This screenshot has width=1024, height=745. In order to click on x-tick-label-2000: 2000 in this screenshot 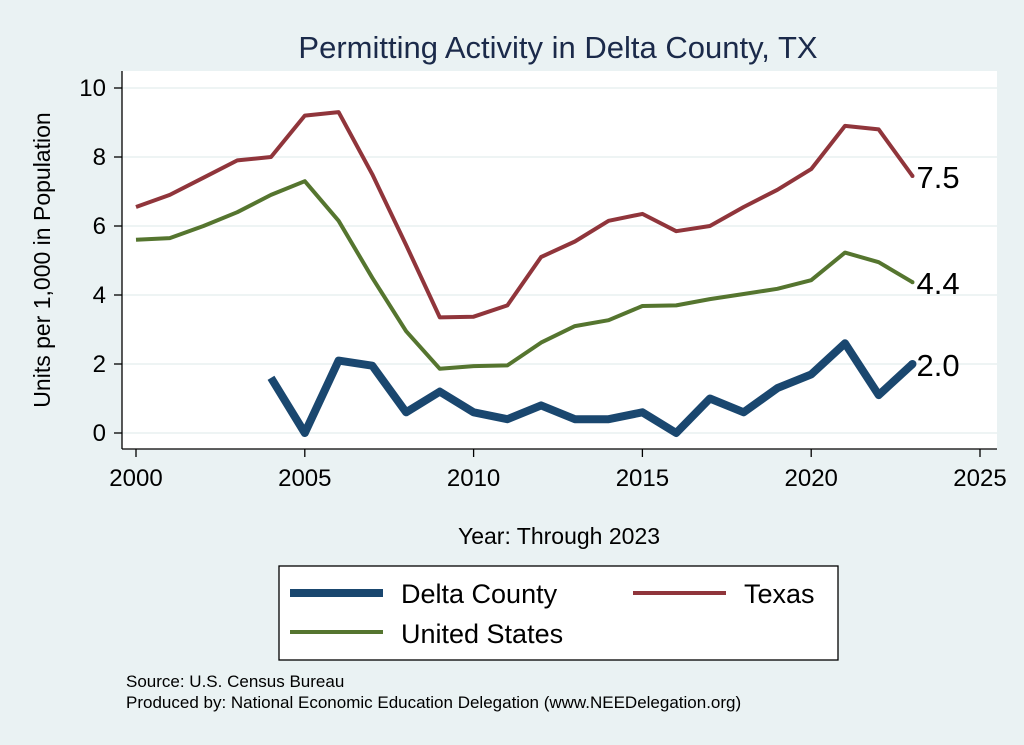, I will do `click(135, 478)`.